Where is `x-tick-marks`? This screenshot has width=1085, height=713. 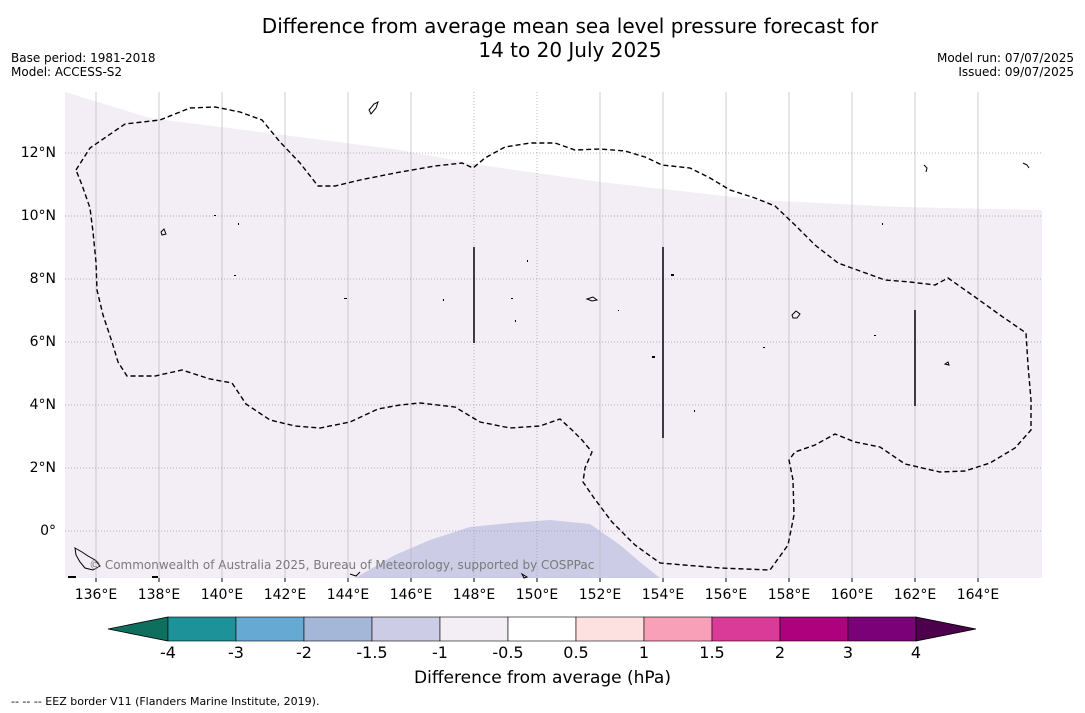 x-tick-marks is located at coordinates (537, 580).